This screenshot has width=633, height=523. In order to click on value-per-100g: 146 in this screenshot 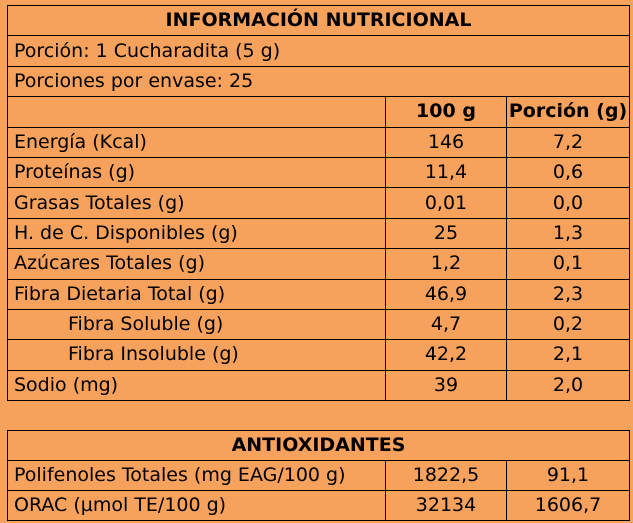, I will do `click(446, 142)`.